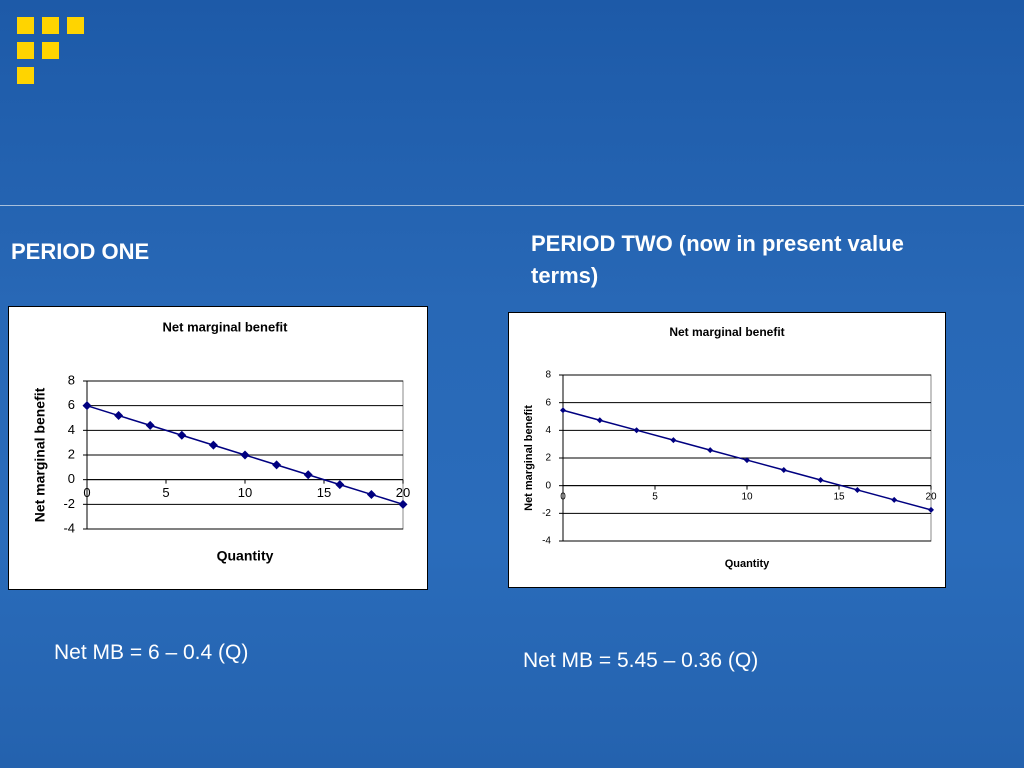 The image size is (1024, 768). Describe the element at coordinates (717, 259) in the screenshot. I see `heading: PERIOD TWO (now in present value terms)` at that location.